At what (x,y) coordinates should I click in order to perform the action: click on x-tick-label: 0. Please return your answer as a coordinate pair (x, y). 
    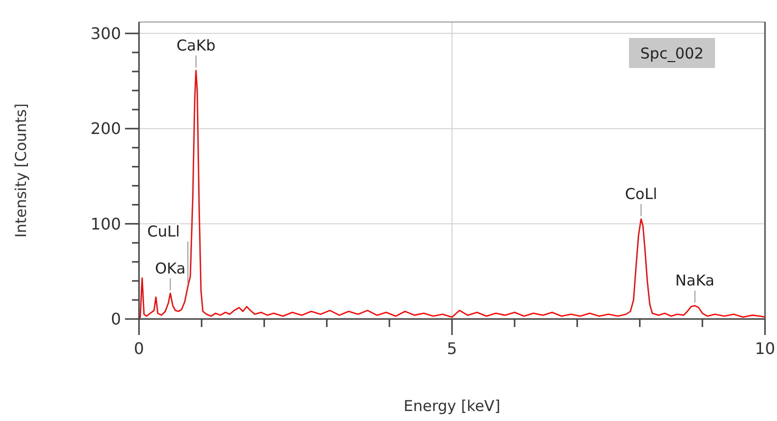
    Looking at the image, I should click on (139, 348).